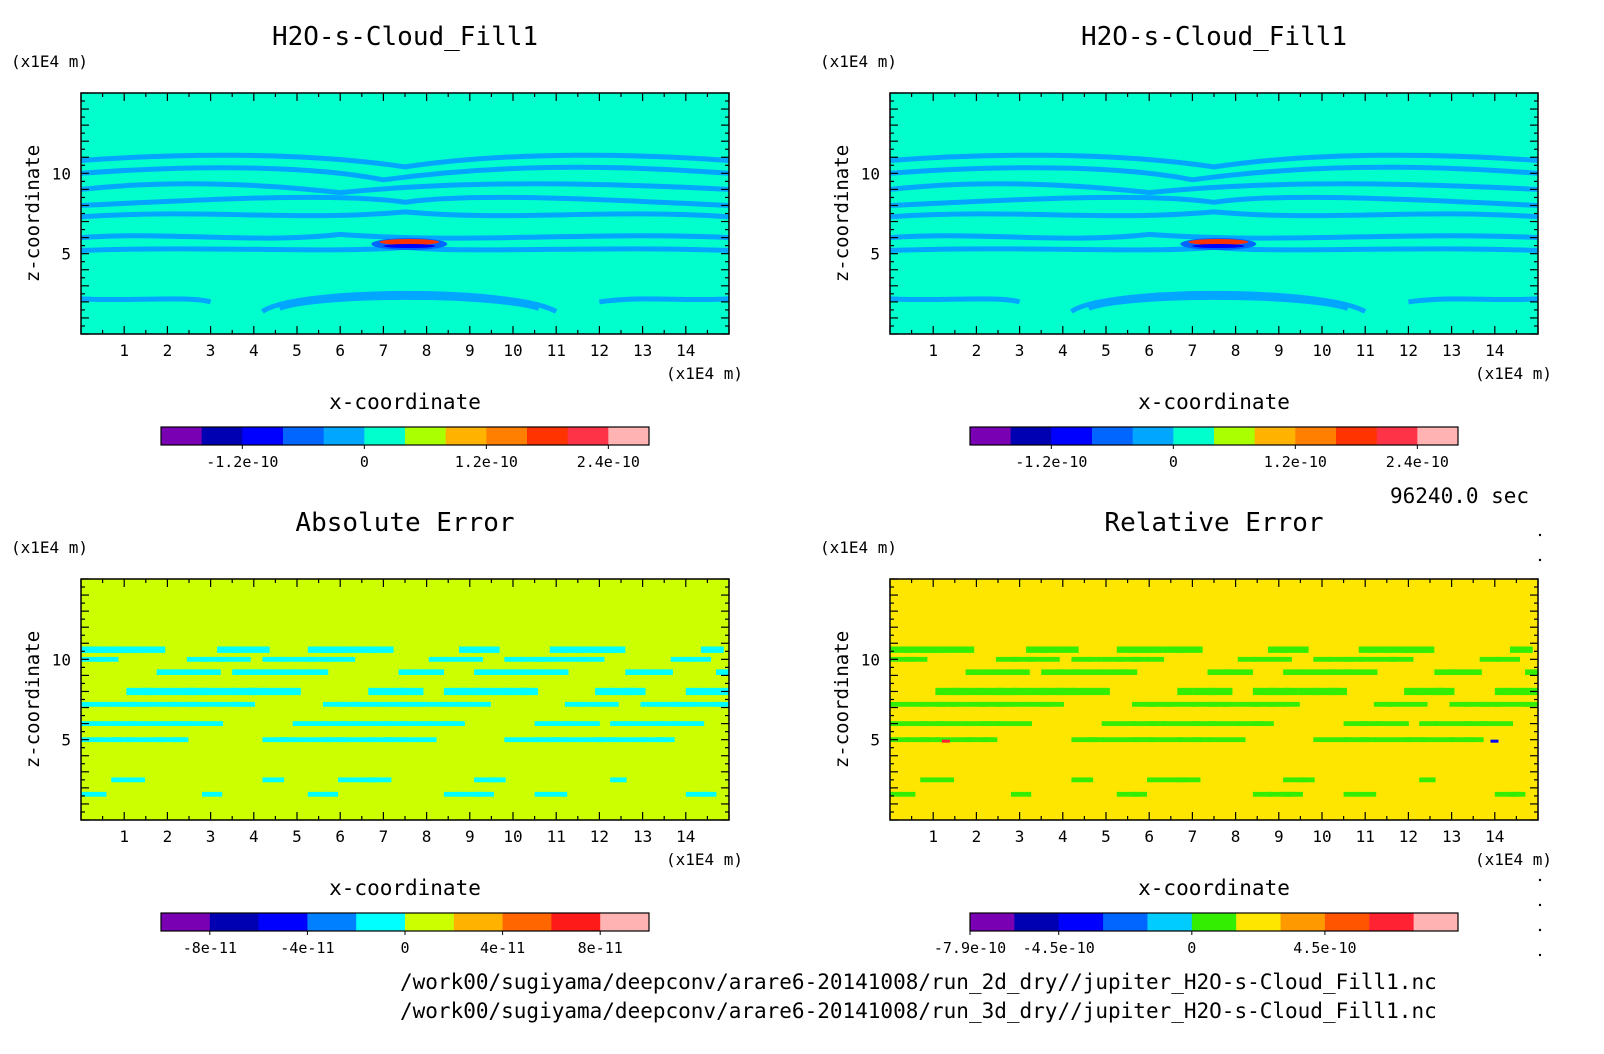  I want to click on colorbar-tick-label: 0, so click(1173, 462).